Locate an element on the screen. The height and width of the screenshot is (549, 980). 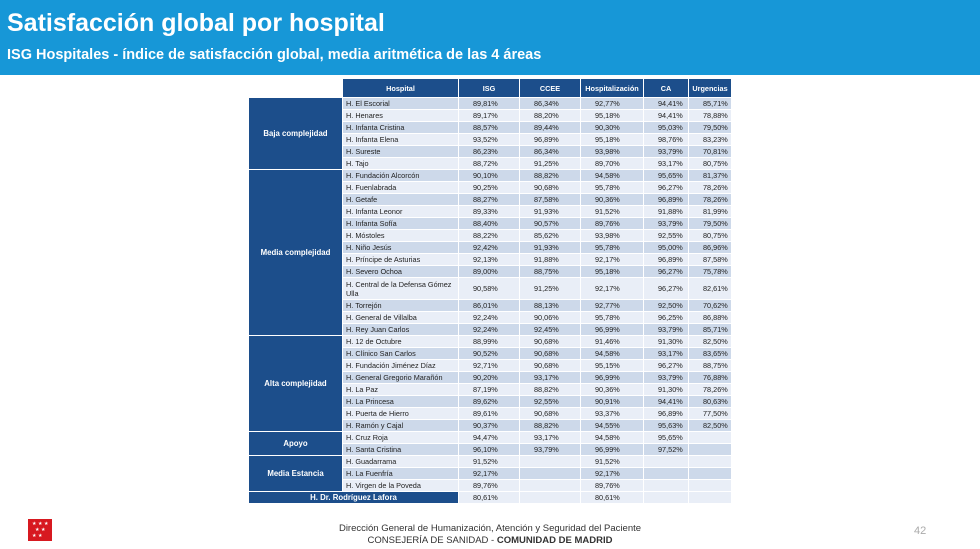
value-cell: 93,79% is located at coordinates (666, 377).